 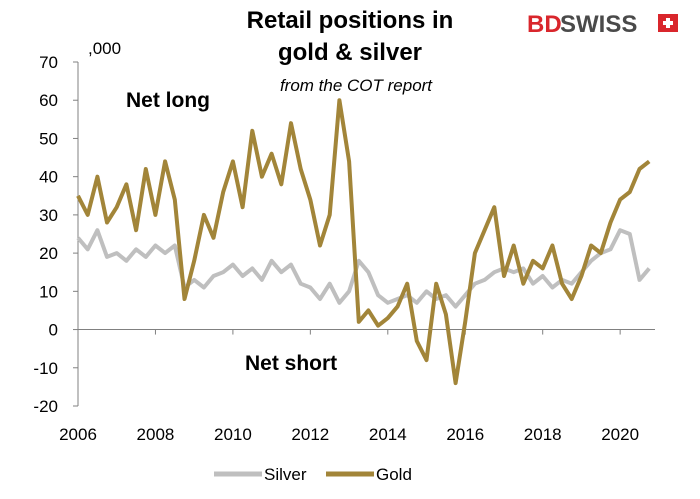 What do you see at coordinates (465, 434) in the screenshot?
I see `x-tick-label: 2016` at bounding box center [465, 434].